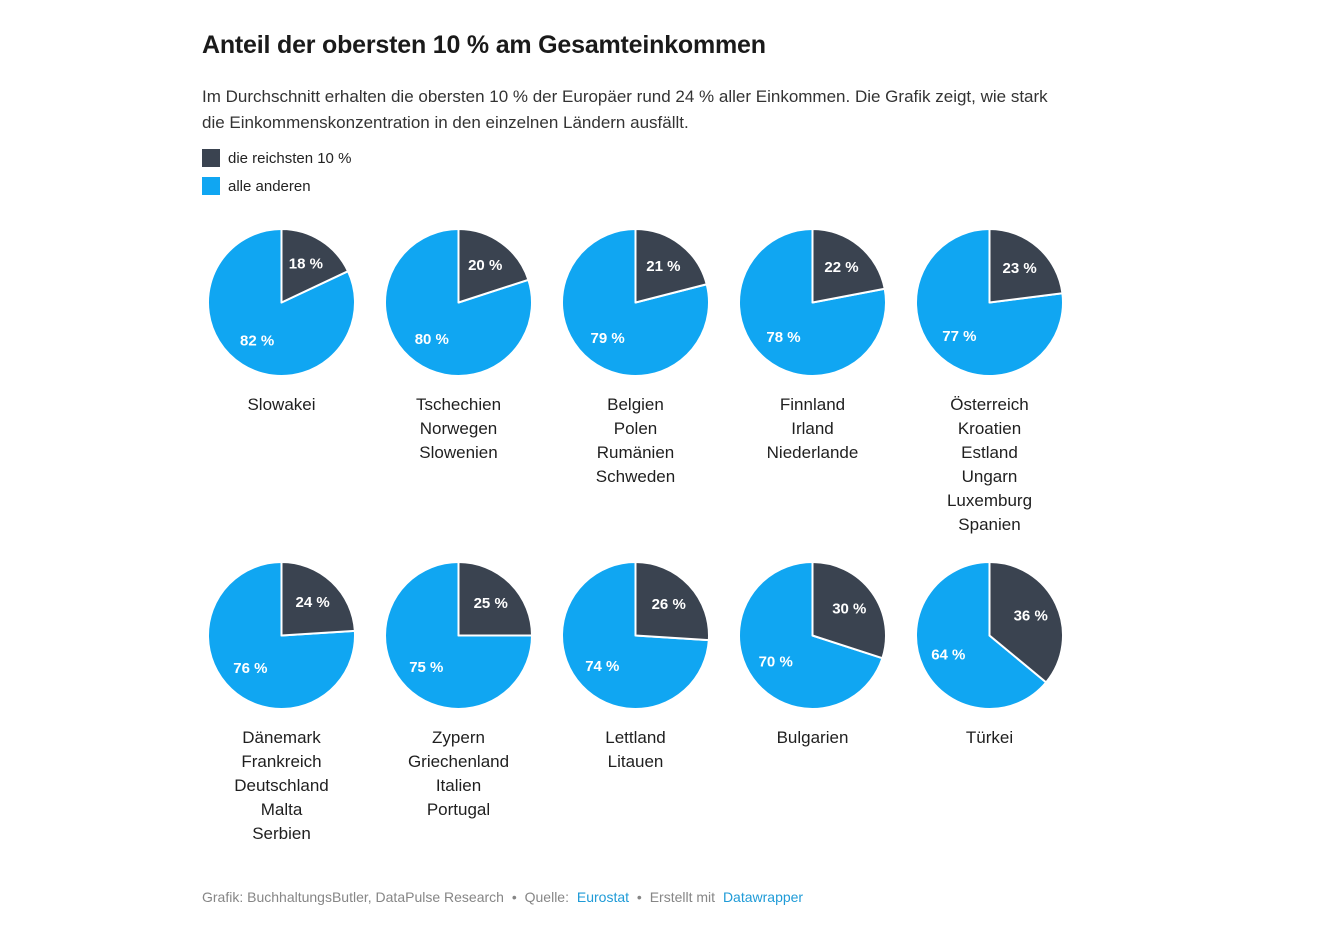 Image resolution: width=1342 pixels, height=943 pixels. I want to click on pie-group: 21 % 79 % Belgien Polen Rumänien Schweden, so click(635, 383).